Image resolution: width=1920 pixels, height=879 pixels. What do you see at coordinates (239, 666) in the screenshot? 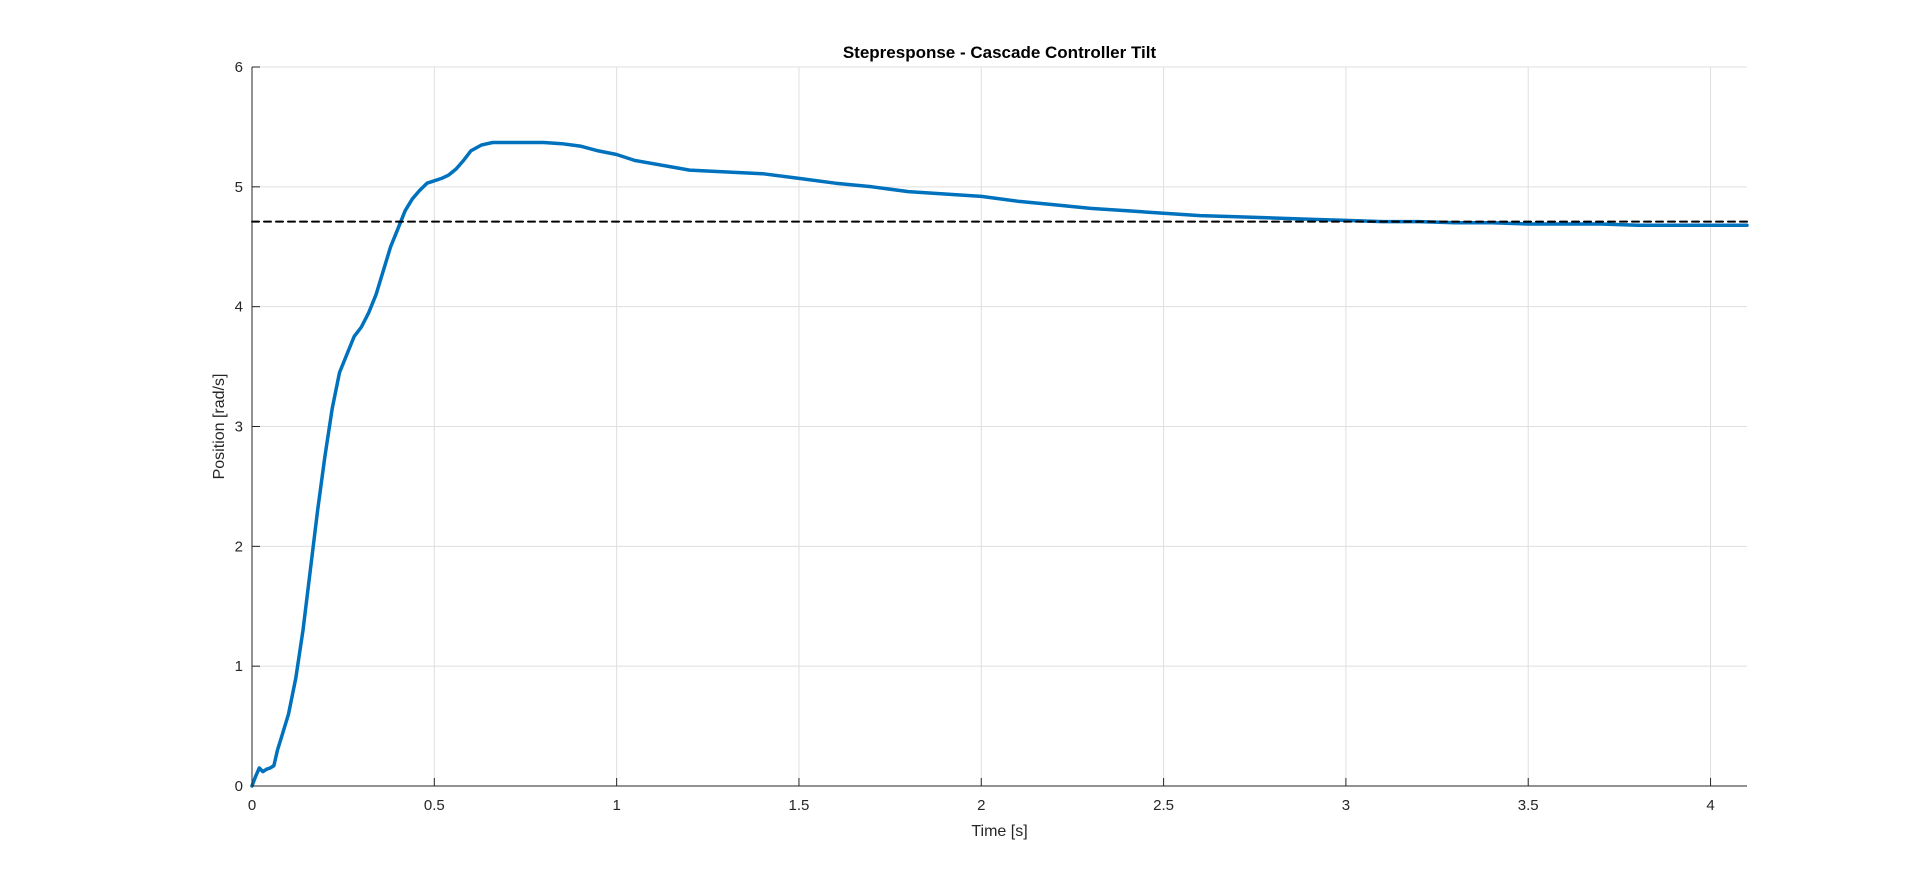
I see `y-tick-label-1: 1` at bounding box center [239, 666].